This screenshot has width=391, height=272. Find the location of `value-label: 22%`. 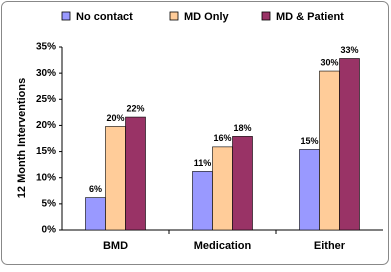

value-label: 22% is located at coordinates (135, 108).